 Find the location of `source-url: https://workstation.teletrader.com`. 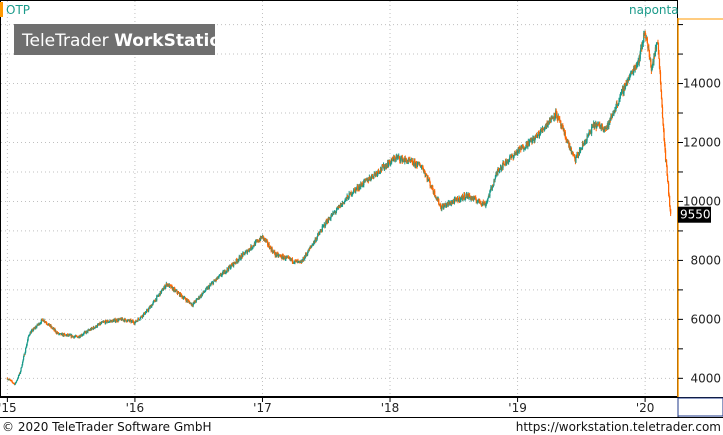

source-url: https://workstation.teletrader.com is located at coordinates (618, 427).